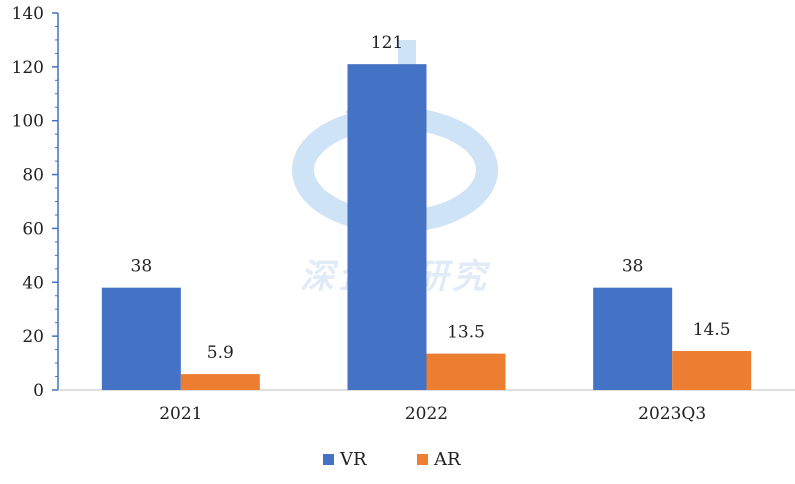 The image size is (795, 484). What do you see at coordinates (447, 459) in the screenshot?
I see `legend-label-ar: AR` at bounding box center [447, 459].